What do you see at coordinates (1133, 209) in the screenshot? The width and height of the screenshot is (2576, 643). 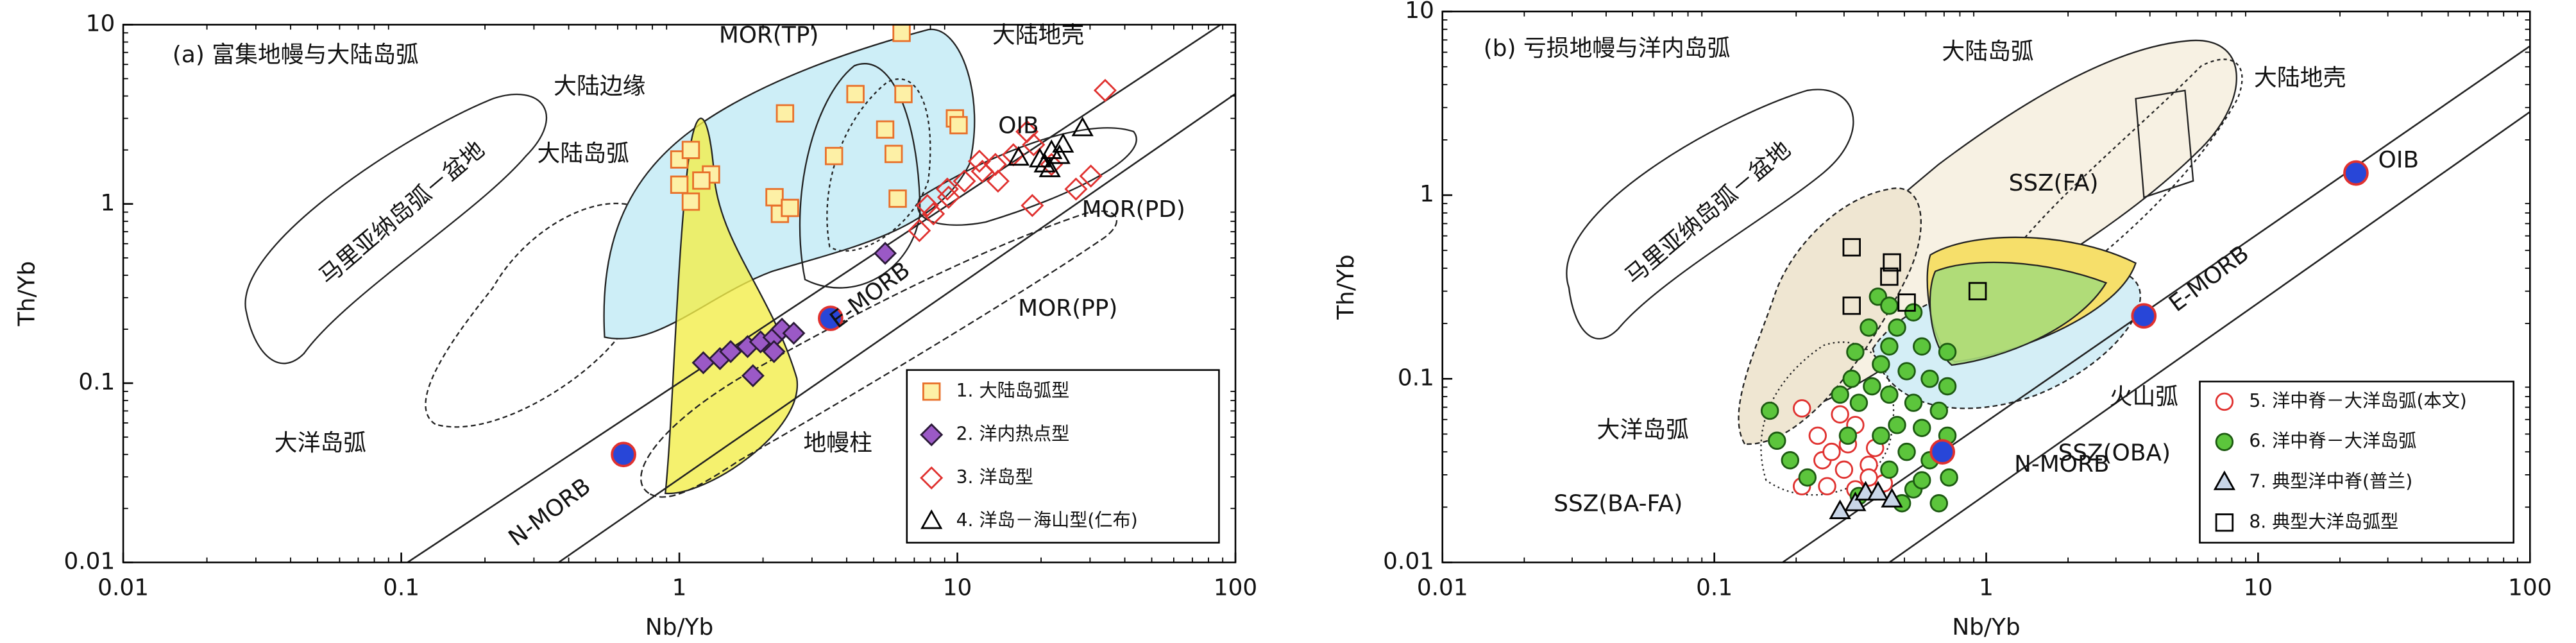 I see `field-label: MOR(PD)` at bounding box center [1133, 209].